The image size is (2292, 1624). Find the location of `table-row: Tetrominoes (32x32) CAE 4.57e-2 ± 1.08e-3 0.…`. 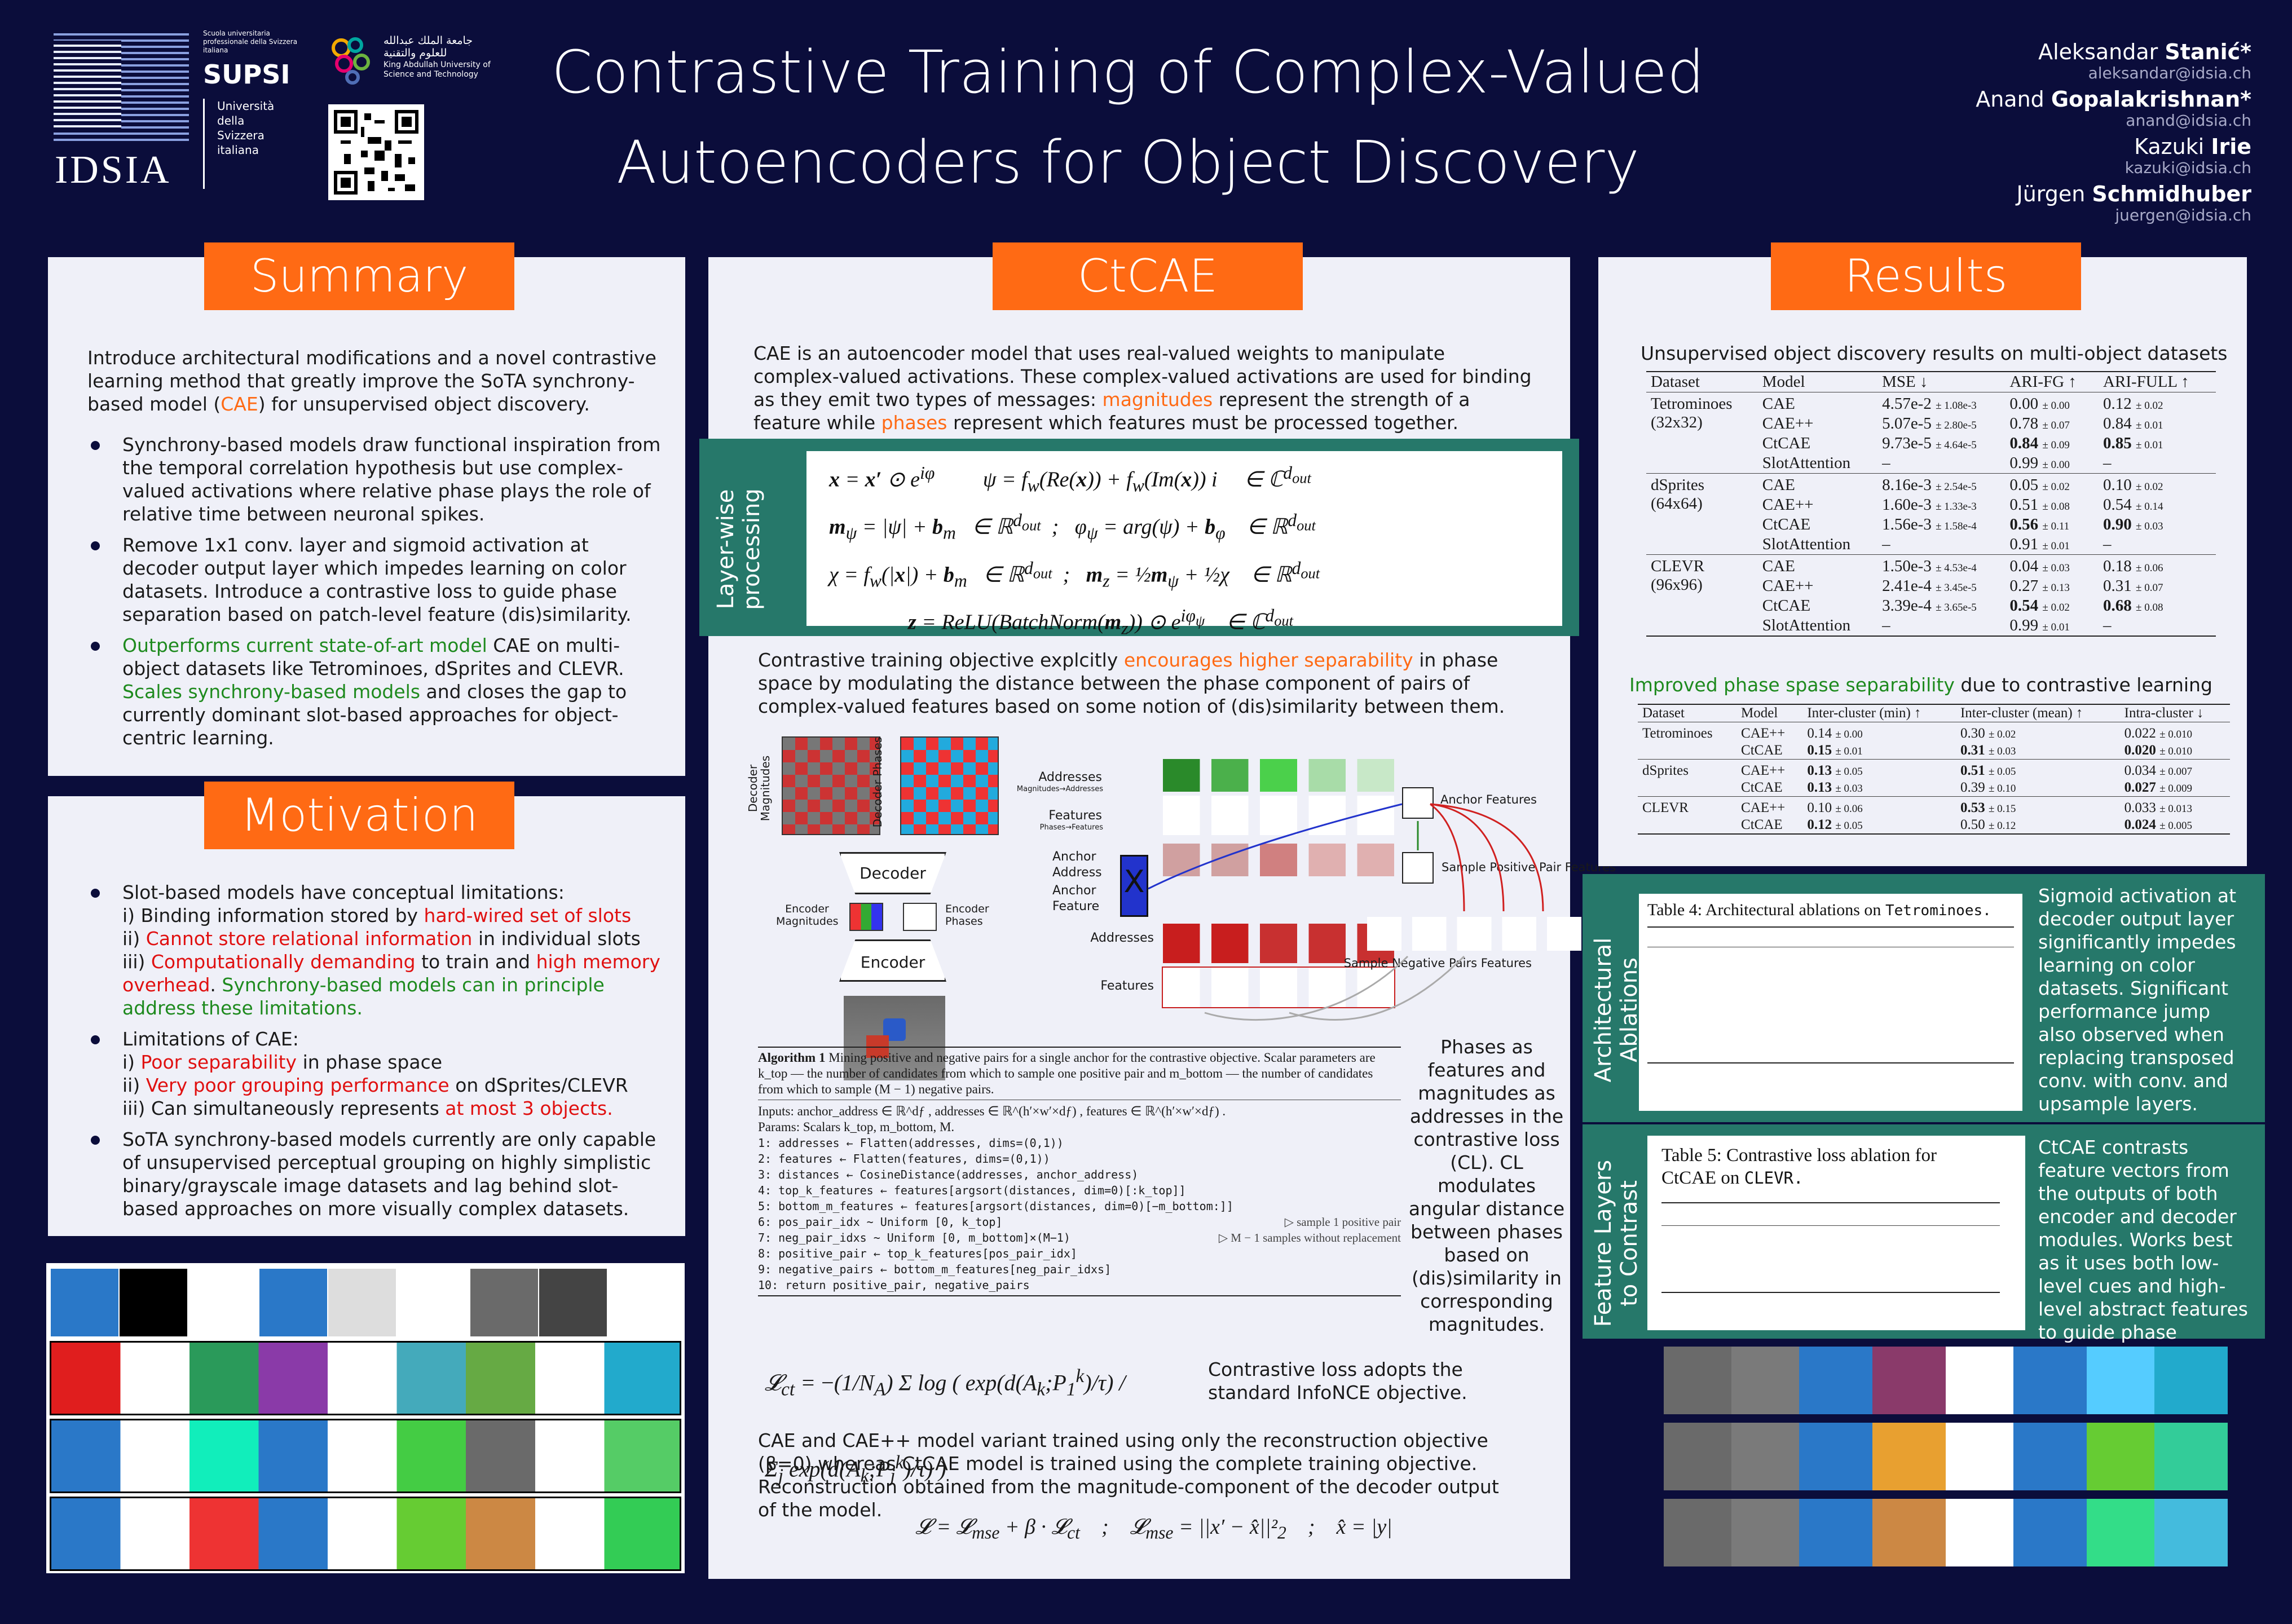

table-row: Tetrominoes (32x32) CAE 4.57e-2 ± 1.08e-3 0.… is located at coordinates (1907, 413).